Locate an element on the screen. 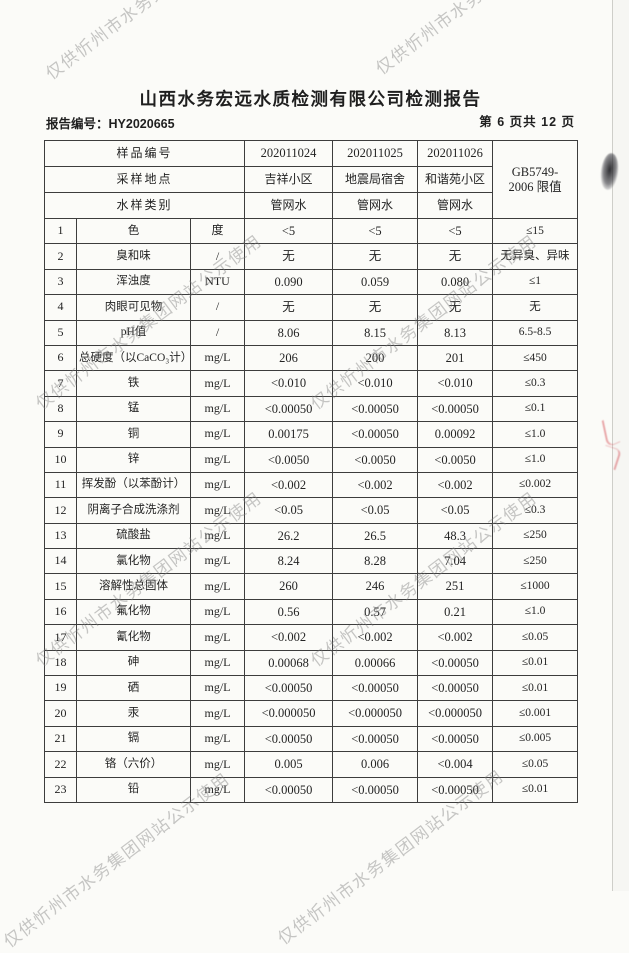 The image size is (629, 953). row-number: 11 is located at coordinates (60, 485).